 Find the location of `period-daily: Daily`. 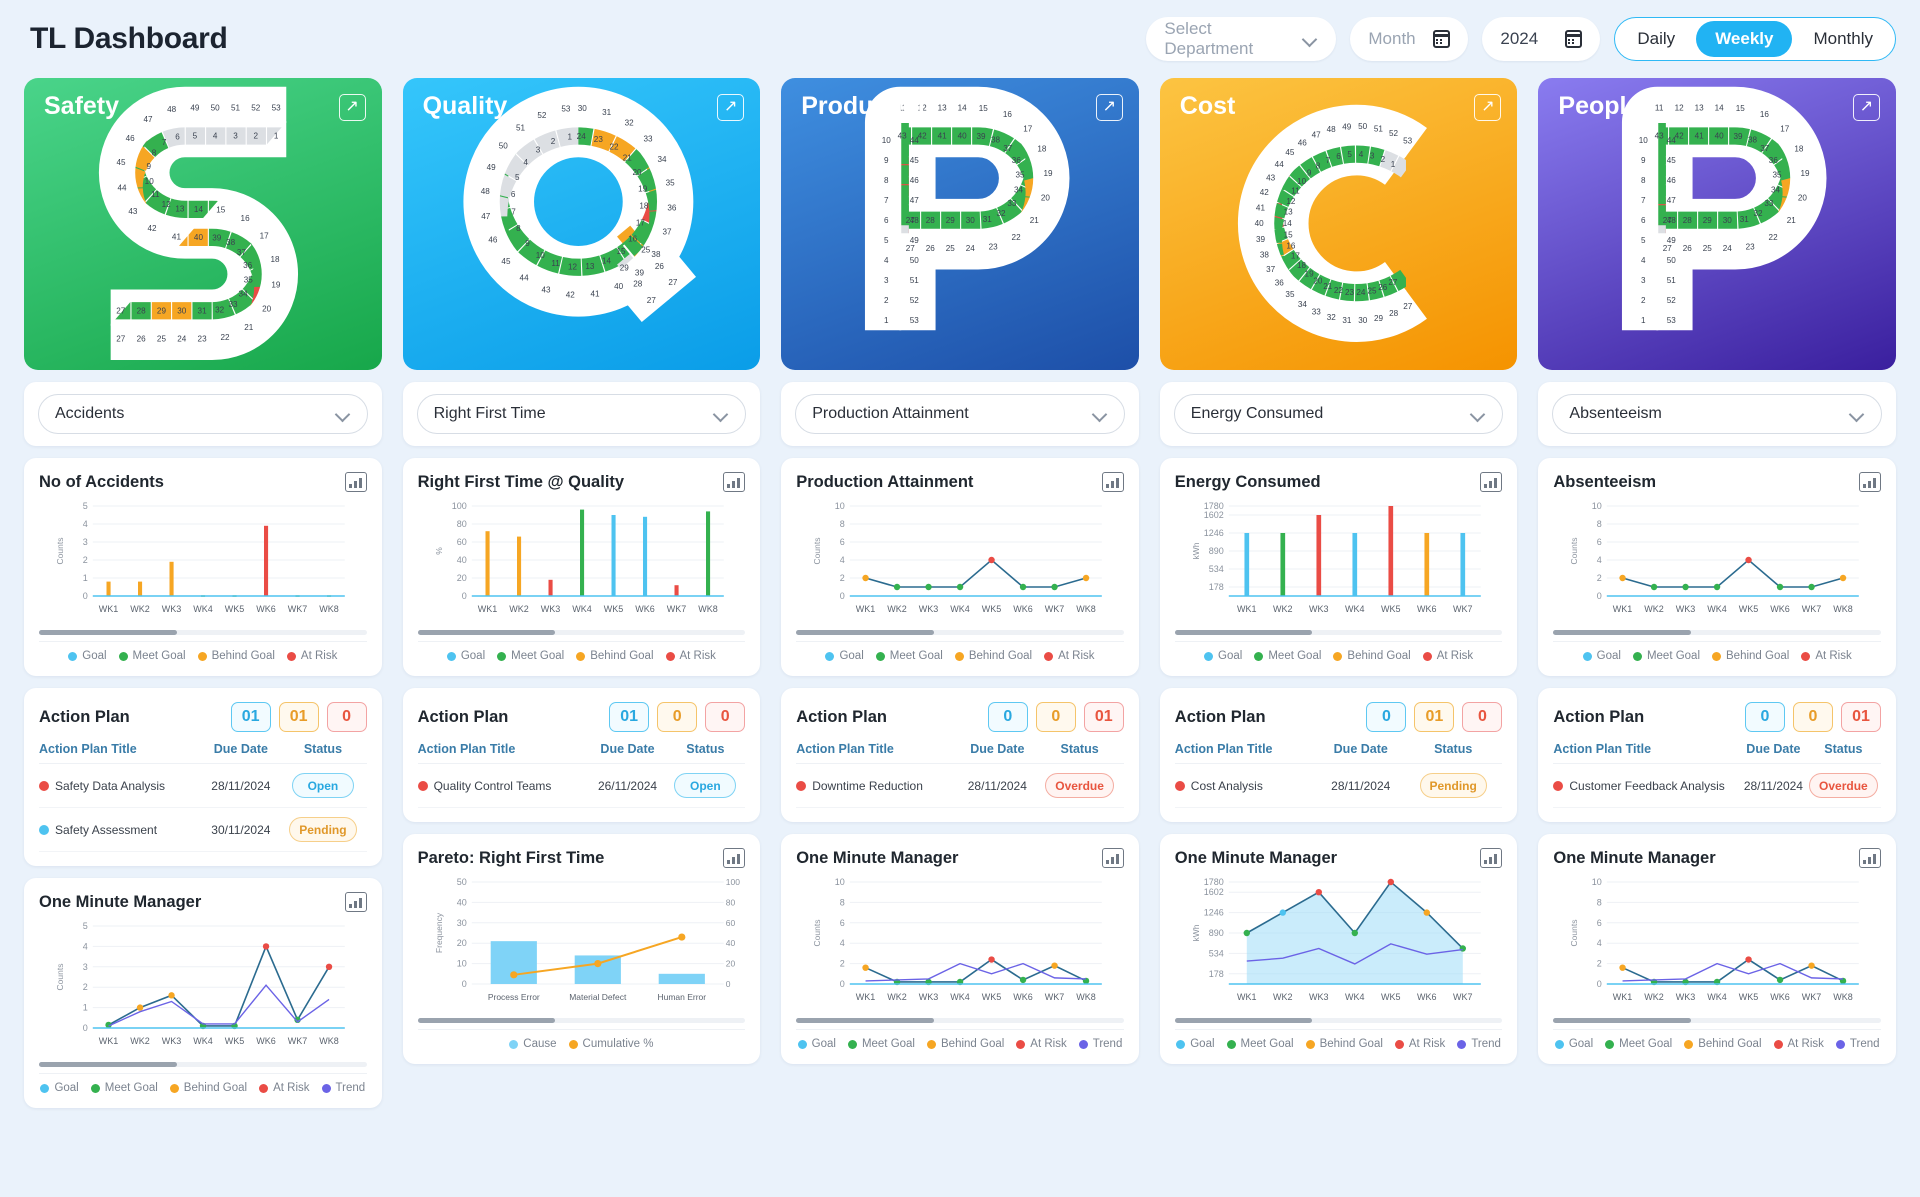

period-daily: Daily is located at coordinates (1656, 38).